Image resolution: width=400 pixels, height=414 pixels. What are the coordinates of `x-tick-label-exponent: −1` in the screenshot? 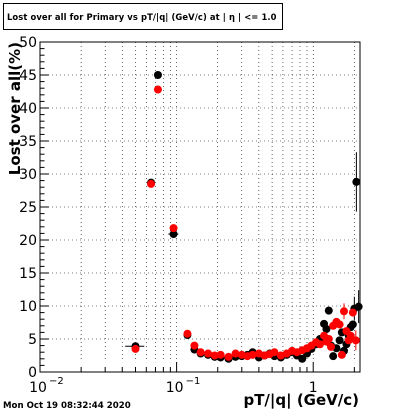 It's located at (193, 381).